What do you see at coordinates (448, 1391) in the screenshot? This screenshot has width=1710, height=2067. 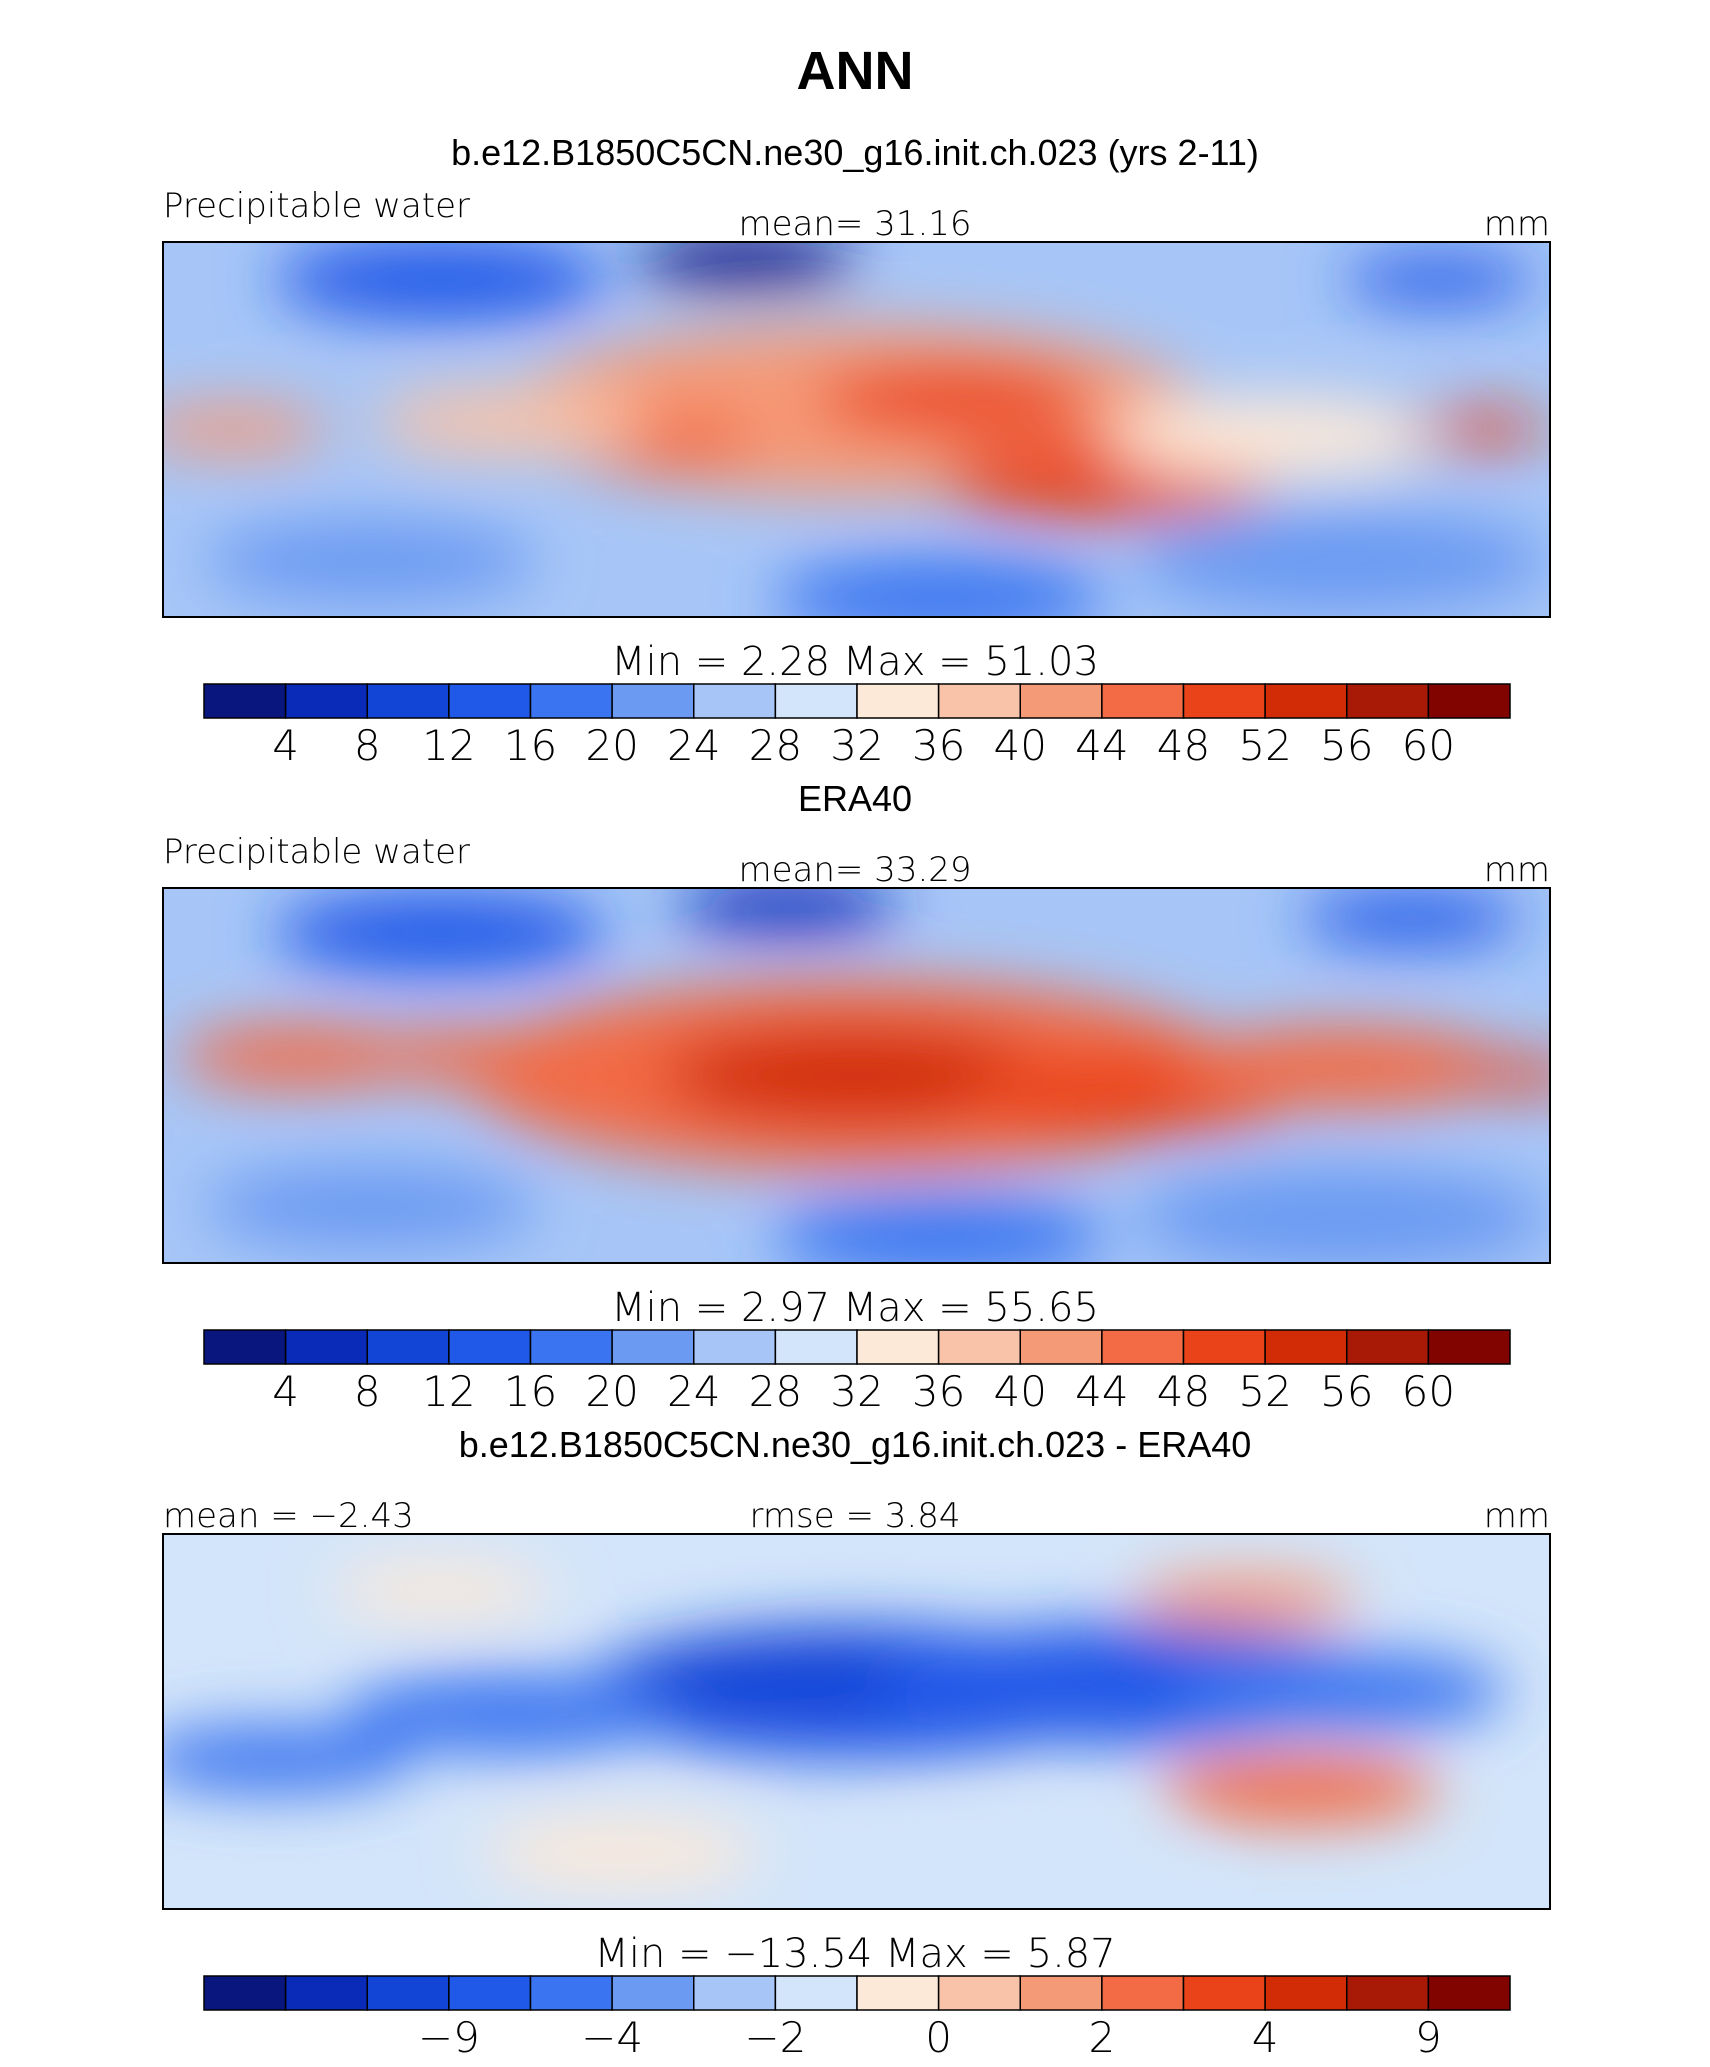 I see `colorbar-tick-label: 12` at bounding box center [448, 1391].